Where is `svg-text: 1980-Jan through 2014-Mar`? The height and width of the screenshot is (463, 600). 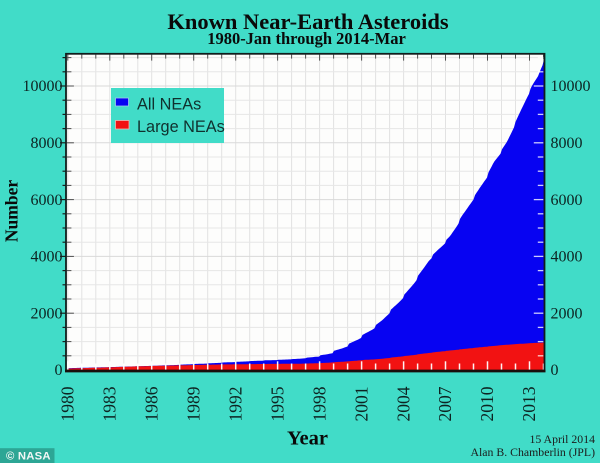
svg-text: 1980-Jan through 2014-Mar is located at coordinates (306, 38).